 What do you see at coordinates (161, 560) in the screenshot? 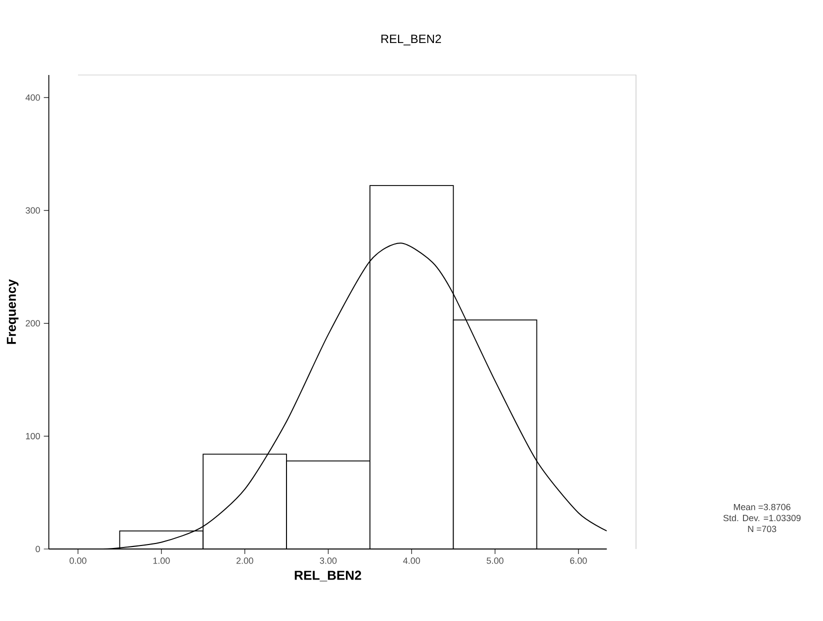
I see `x-tick-label: 1.00` at bounding box center [161, 560].